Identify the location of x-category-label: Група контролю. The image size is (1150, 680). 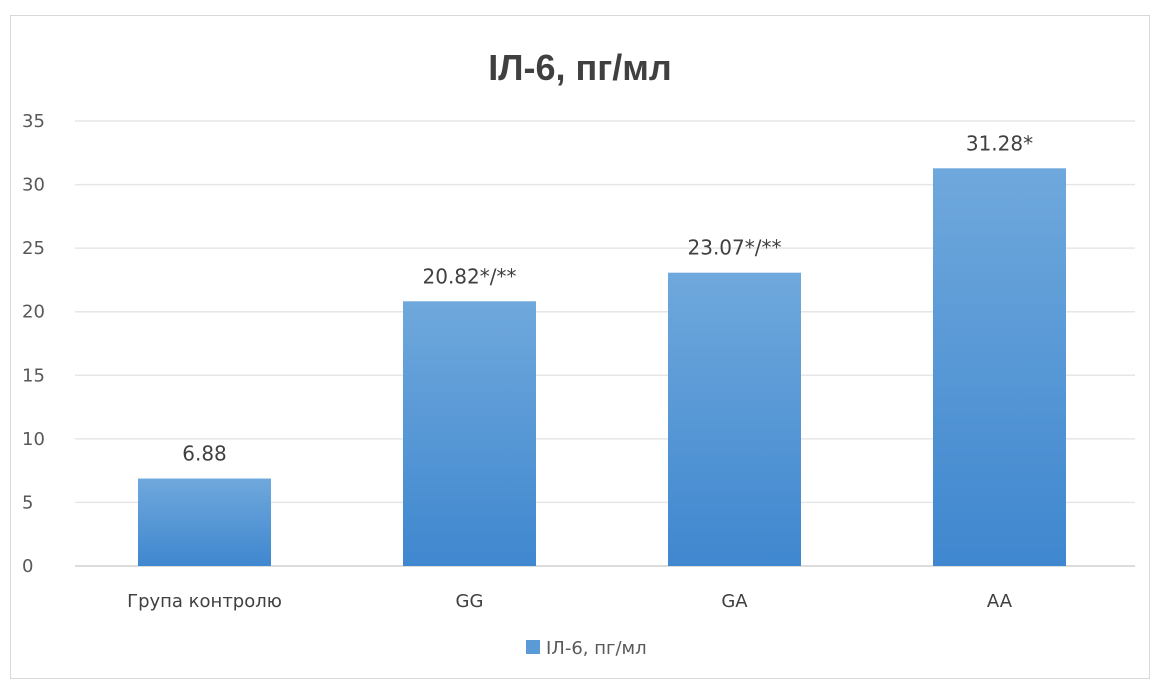
(204, 601).